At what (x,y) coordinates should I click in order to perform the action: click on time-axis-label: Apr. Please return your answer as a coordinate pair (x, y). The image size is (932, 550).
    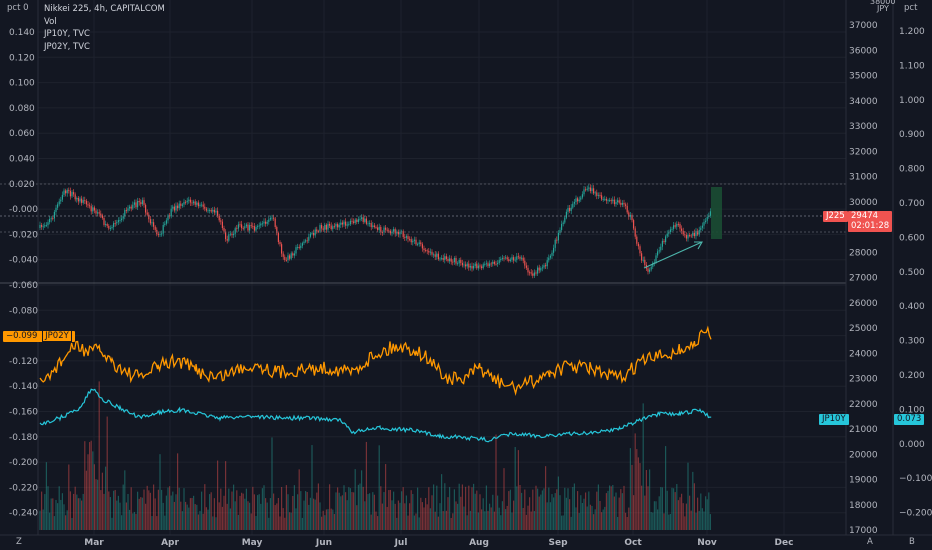
    Looking at the image, I should click on (170, 543).